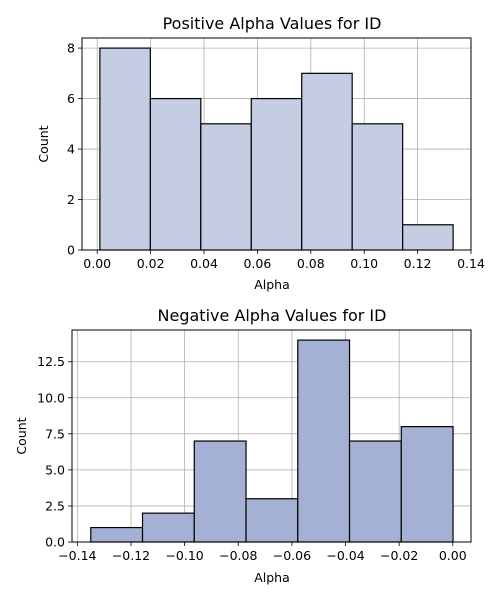 This screenshot has width=500, height=600. I want to click on x-tick-label: 0.14, so click(471, 263).